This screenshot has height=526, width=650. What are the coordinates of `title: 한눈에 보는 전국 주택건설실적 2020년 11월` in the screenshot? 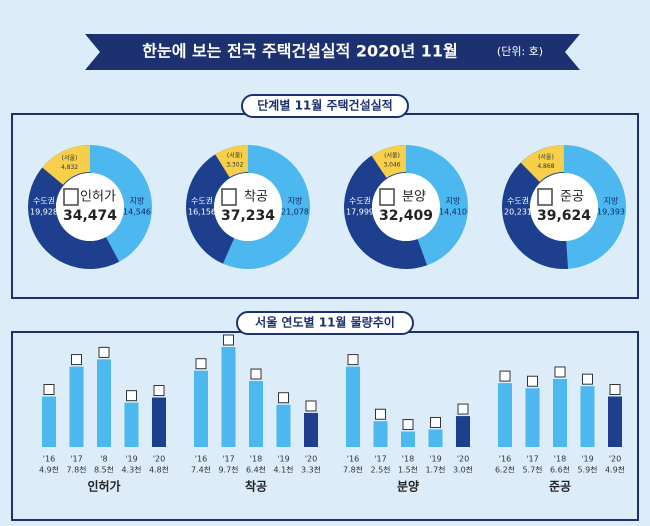 It's located at (299, 51).